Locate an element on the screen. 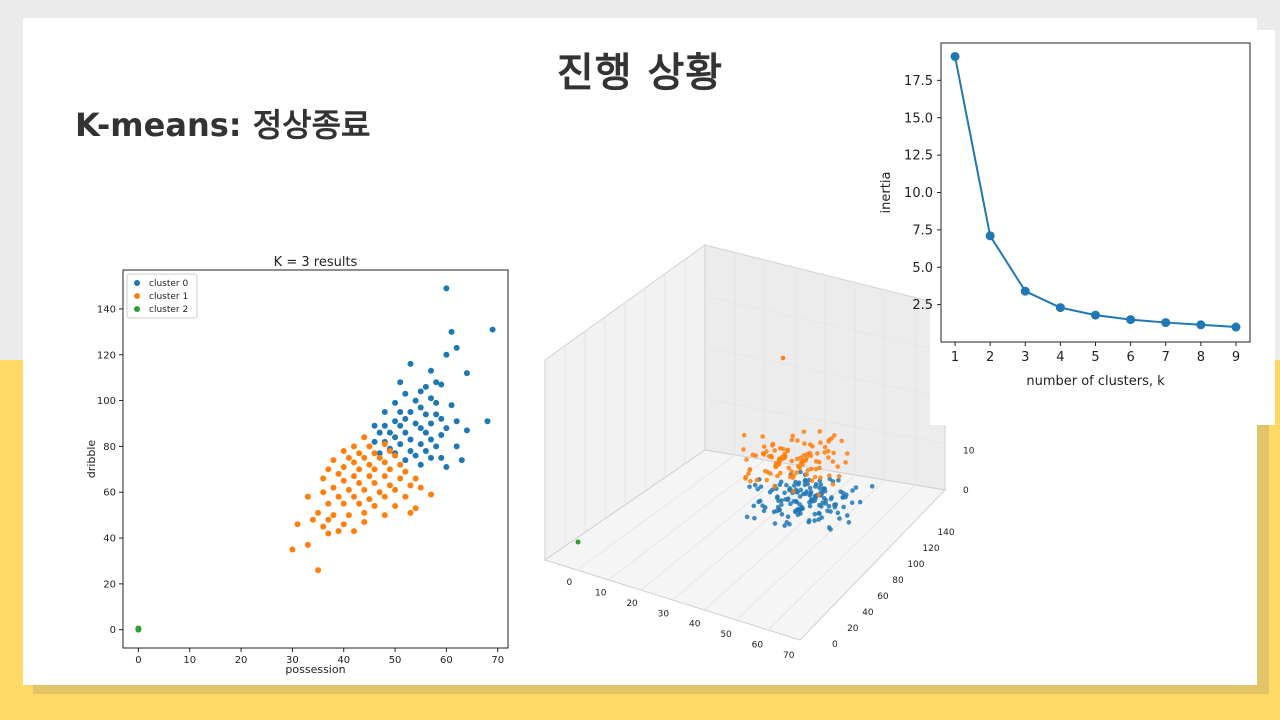 This screenshot has height=720, width=1280. elbow-x-tick-label: 7 is located at coordinates (1166, 357).